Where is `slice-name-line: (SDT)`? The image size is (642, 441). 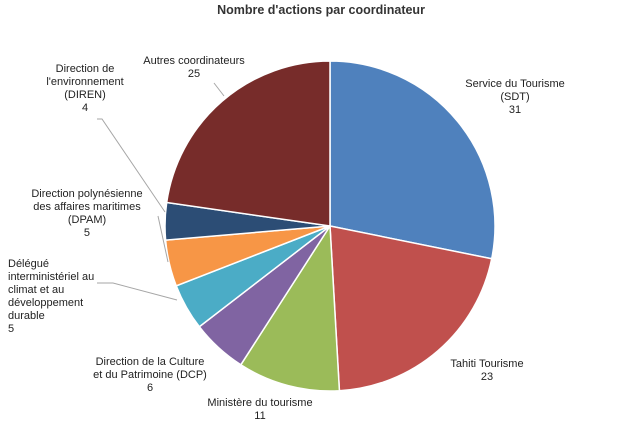
slice-name-line: (SDT) is located at coordinates (515, 97).